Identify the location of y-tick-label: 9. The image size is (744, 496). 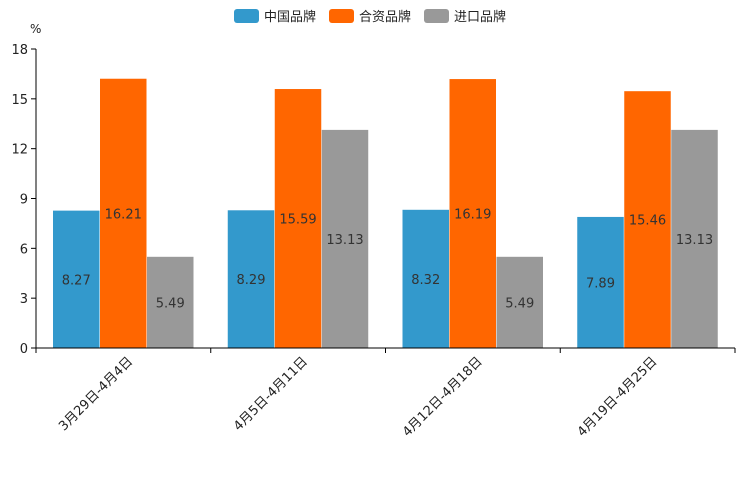
(24, 200).